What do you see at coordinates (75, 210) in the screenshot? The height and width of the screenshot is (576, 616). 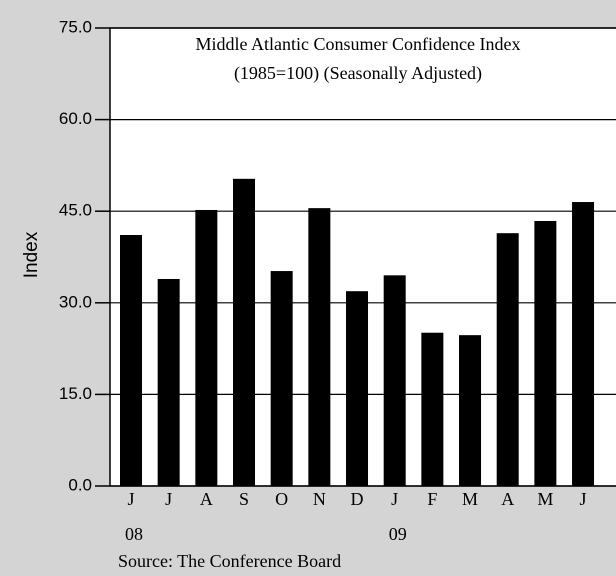 I see `y-tick-label: 45.0` at bounding box center [75, 210].